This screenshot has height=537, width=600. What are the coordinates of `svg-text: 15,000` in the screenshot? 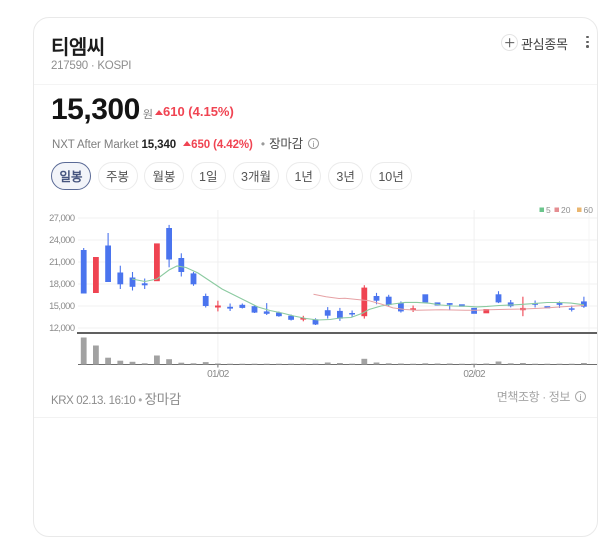 It's located at (62, 306).